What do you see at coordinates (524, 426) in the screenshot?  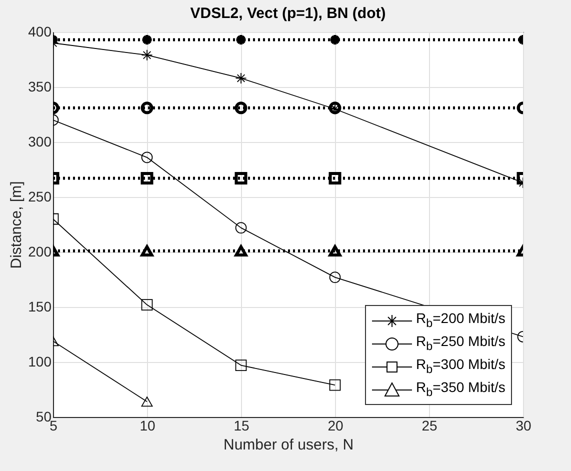 I see `x-tick-label: 30` at bounding box center [524, 426].